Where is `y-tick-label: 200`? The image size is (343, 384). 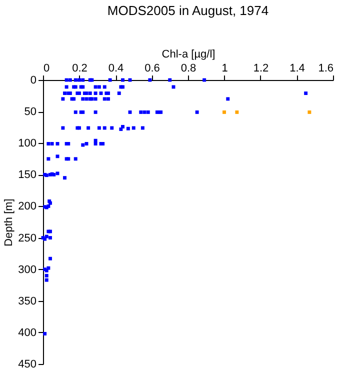
y-tick-label: 200 is located at coordinates (27, 206).